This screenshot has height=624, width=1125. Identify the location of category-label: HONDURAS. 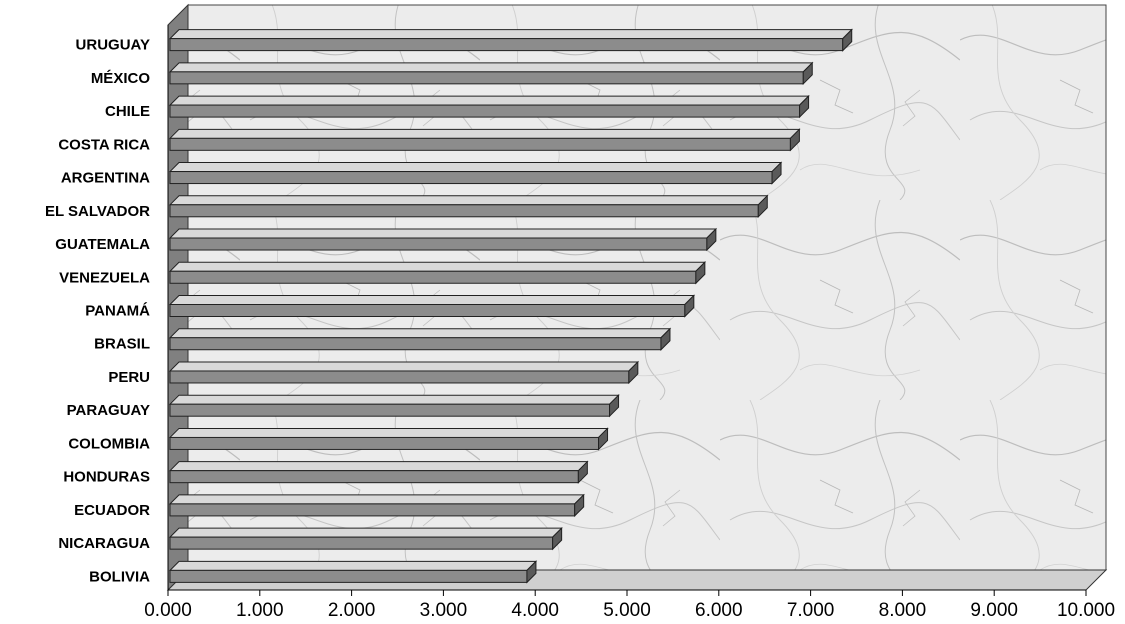
(106, 477).